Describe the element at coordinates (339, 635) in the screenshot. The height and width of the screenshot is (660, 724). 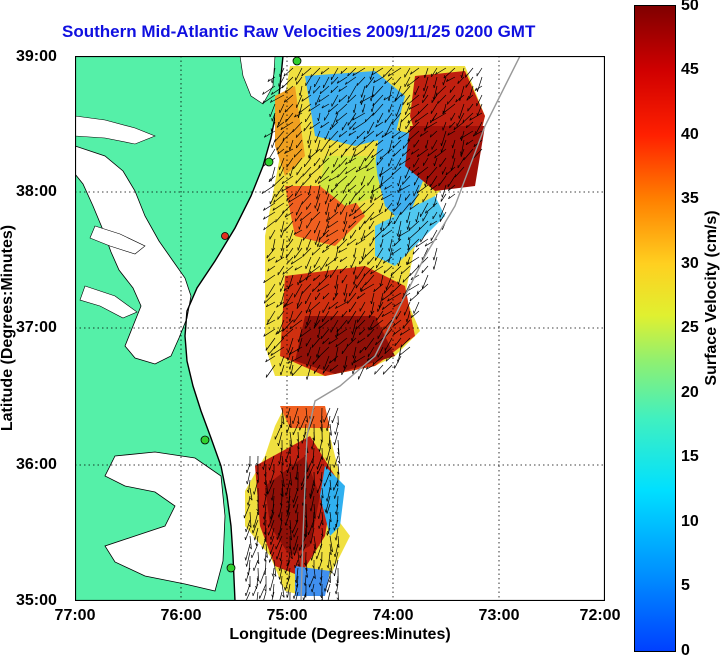
I see `x-axis-label: Longitude (Degrees:Minutes)` at that location.